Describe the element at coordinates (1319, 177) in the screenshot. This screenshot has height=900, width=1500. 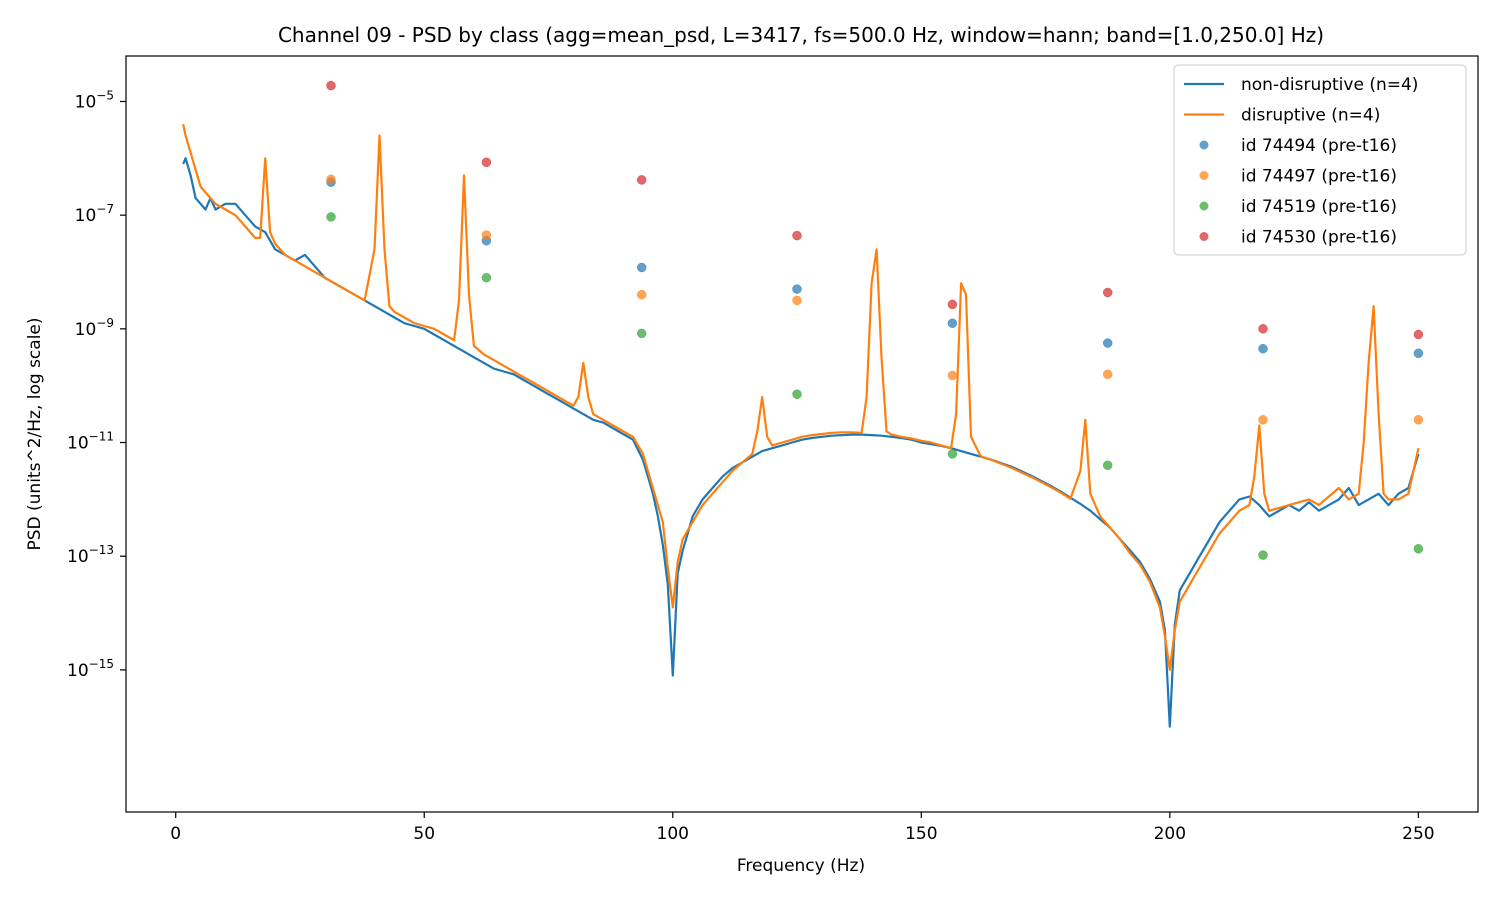
I see `legend-label-3: id 74497 (pre-t16)` at that location.